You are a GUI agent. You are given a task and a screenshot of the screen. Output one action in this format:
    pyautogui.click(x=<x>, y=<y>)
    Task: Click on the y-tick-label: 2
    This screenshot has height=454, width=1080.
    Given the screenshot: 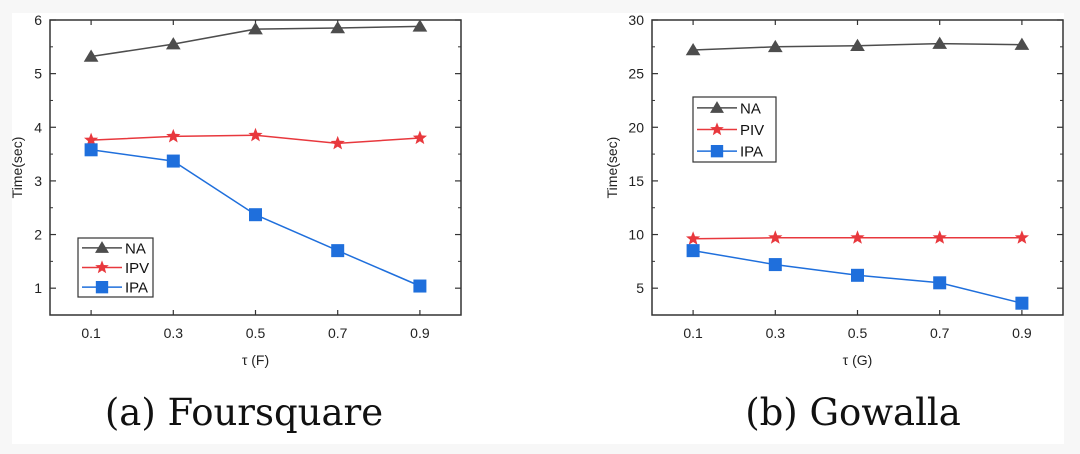 What is the action you would take?
    pyautogui.click(x=38, y=235)
    